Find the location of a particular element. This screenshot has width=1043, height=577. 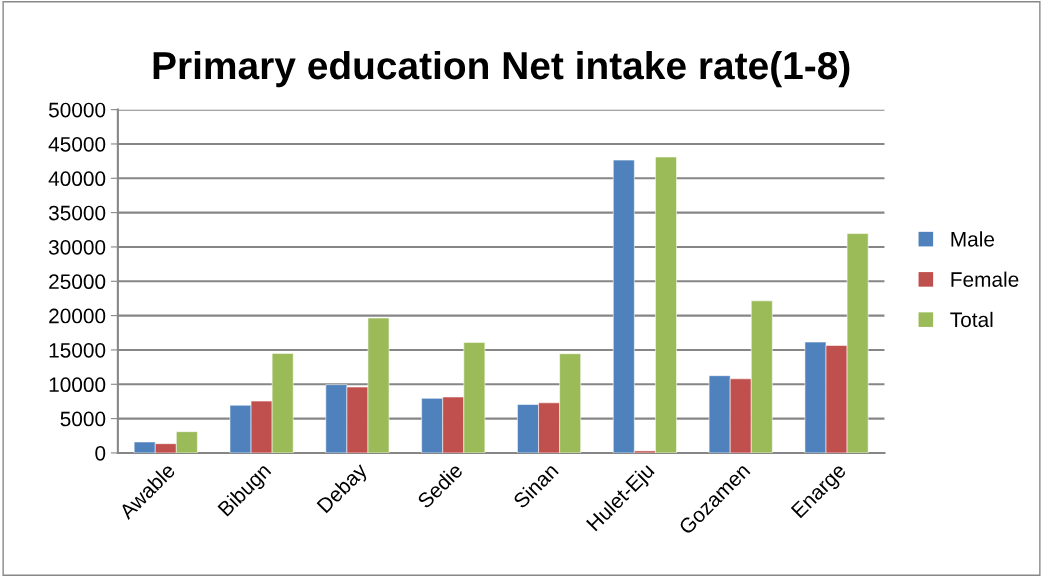

legend-label: Total is located at coordinates (971, 319).